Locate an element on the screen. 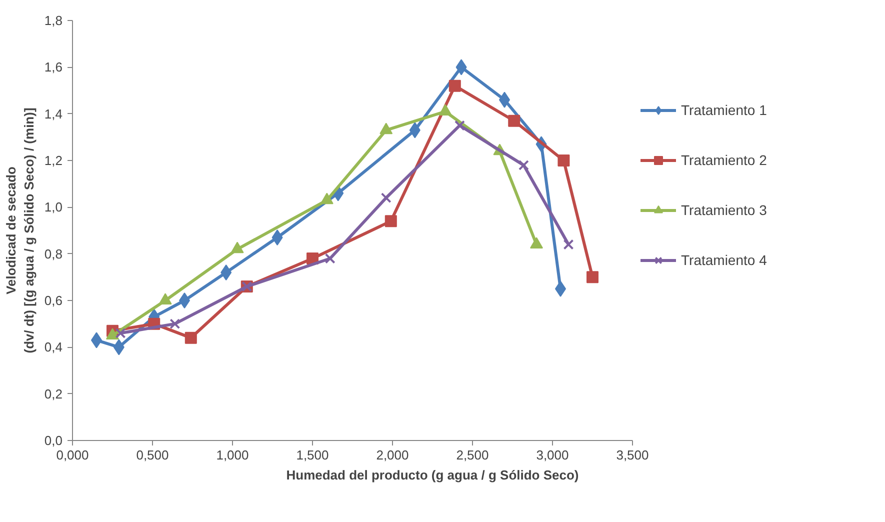 The width and height of the screenshot is (885, 522). x-tick-label: 3,000 is located at coordinates (552, 455).